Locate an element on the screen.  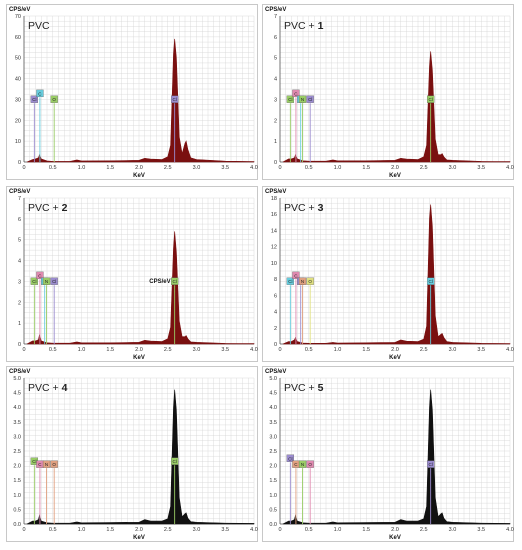
y-tick-label: 20 is located at coordinates (18, 121).